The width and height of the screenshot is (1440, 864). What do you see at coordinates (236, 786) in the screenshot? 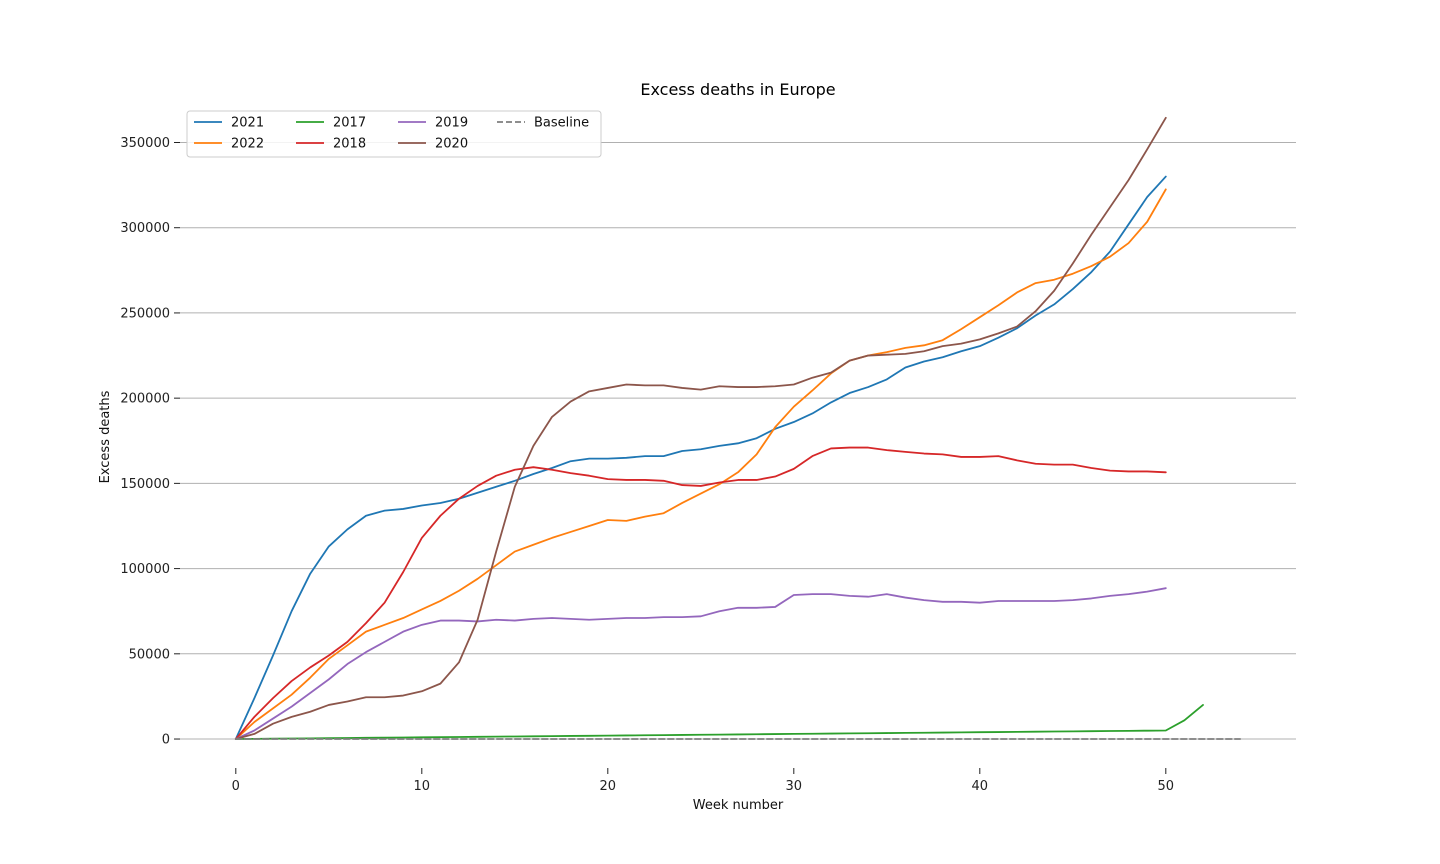
I see `x-tick-label: 0` at bounding box center [236, 786].